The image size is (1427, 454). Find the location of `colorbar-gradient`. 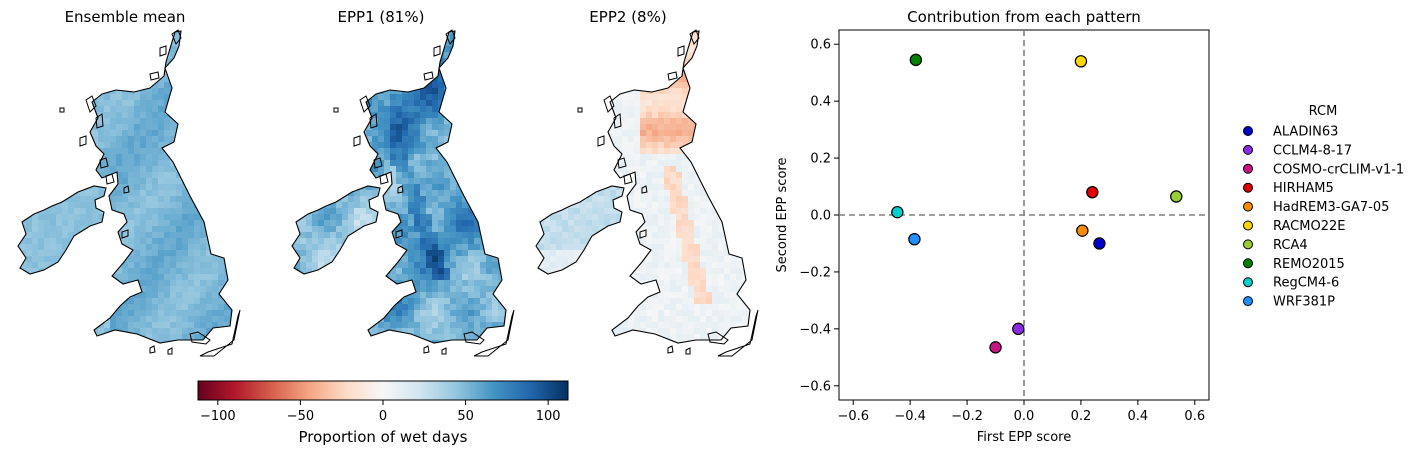

colorbar-gradient is located at coordinates (383, 390).